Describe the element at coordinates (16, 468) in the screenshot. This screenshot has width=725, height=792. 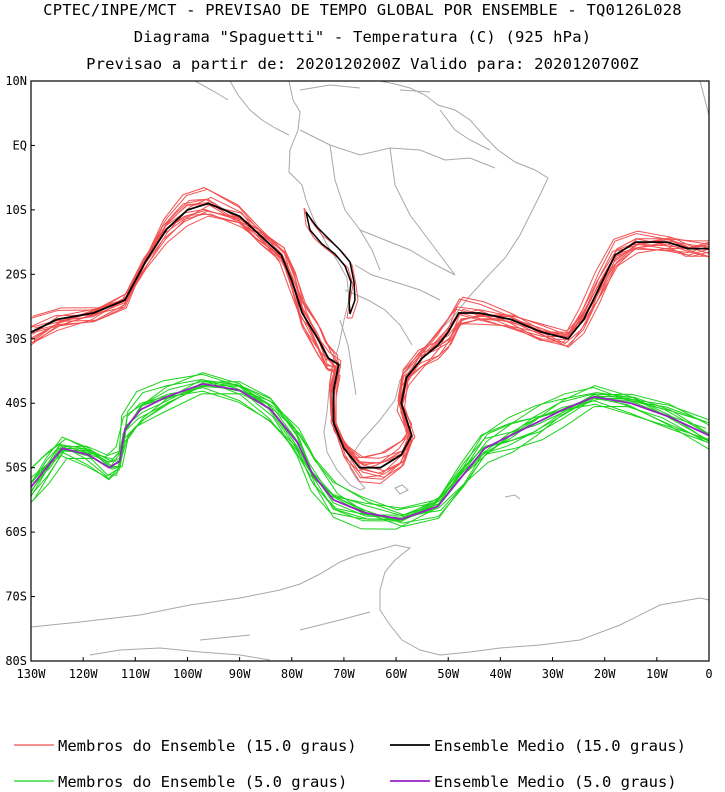
I see `lat-tick-label: 50S` at that location.